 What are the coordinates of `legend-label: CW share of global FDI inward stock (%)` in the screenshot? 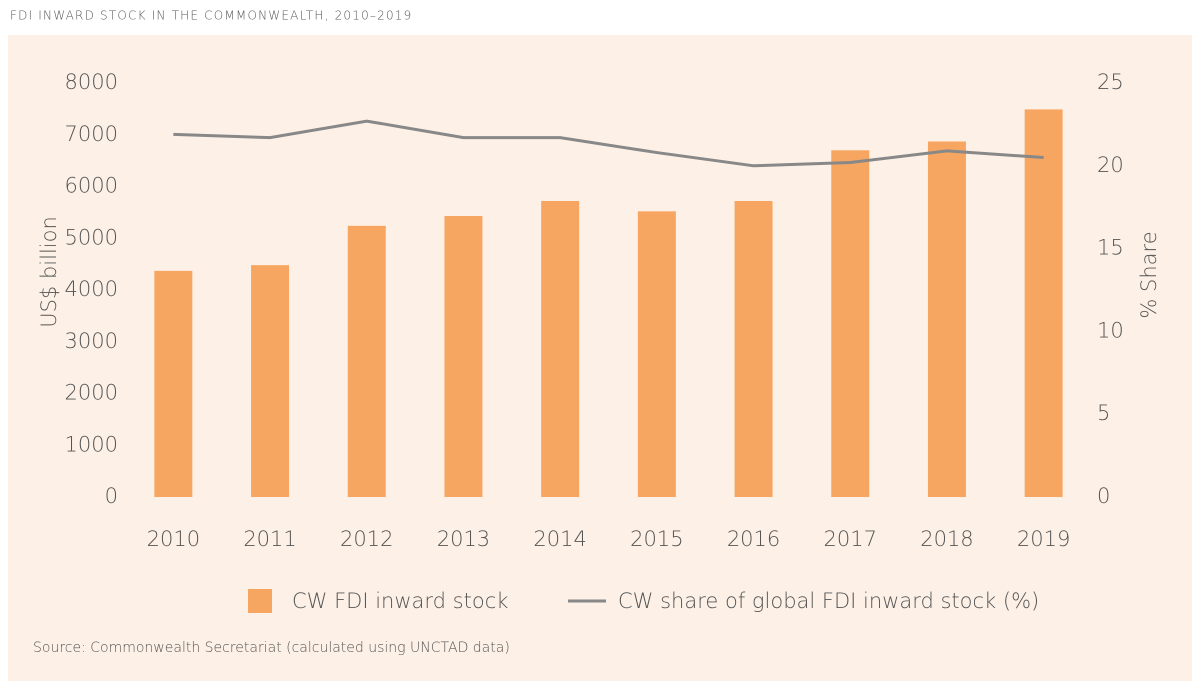 It's located at (828, 601).